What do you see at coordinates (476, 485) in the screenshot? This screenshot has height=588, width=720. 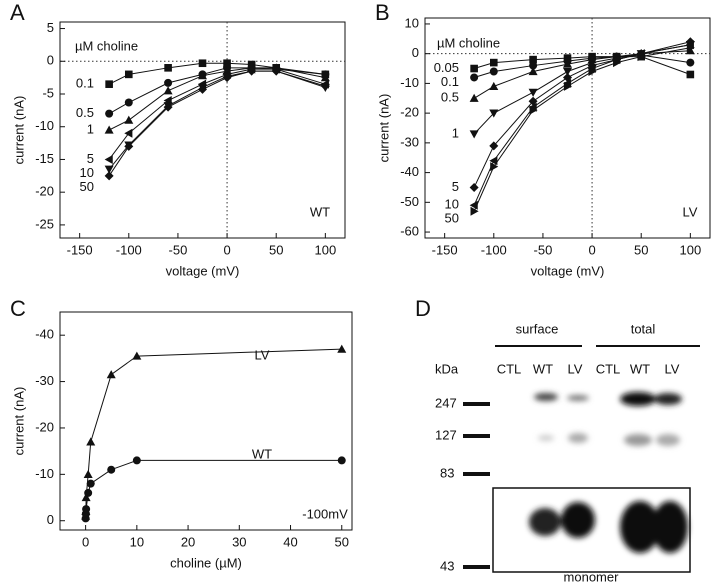 I see `ladder` at bounding box center [476, 485].